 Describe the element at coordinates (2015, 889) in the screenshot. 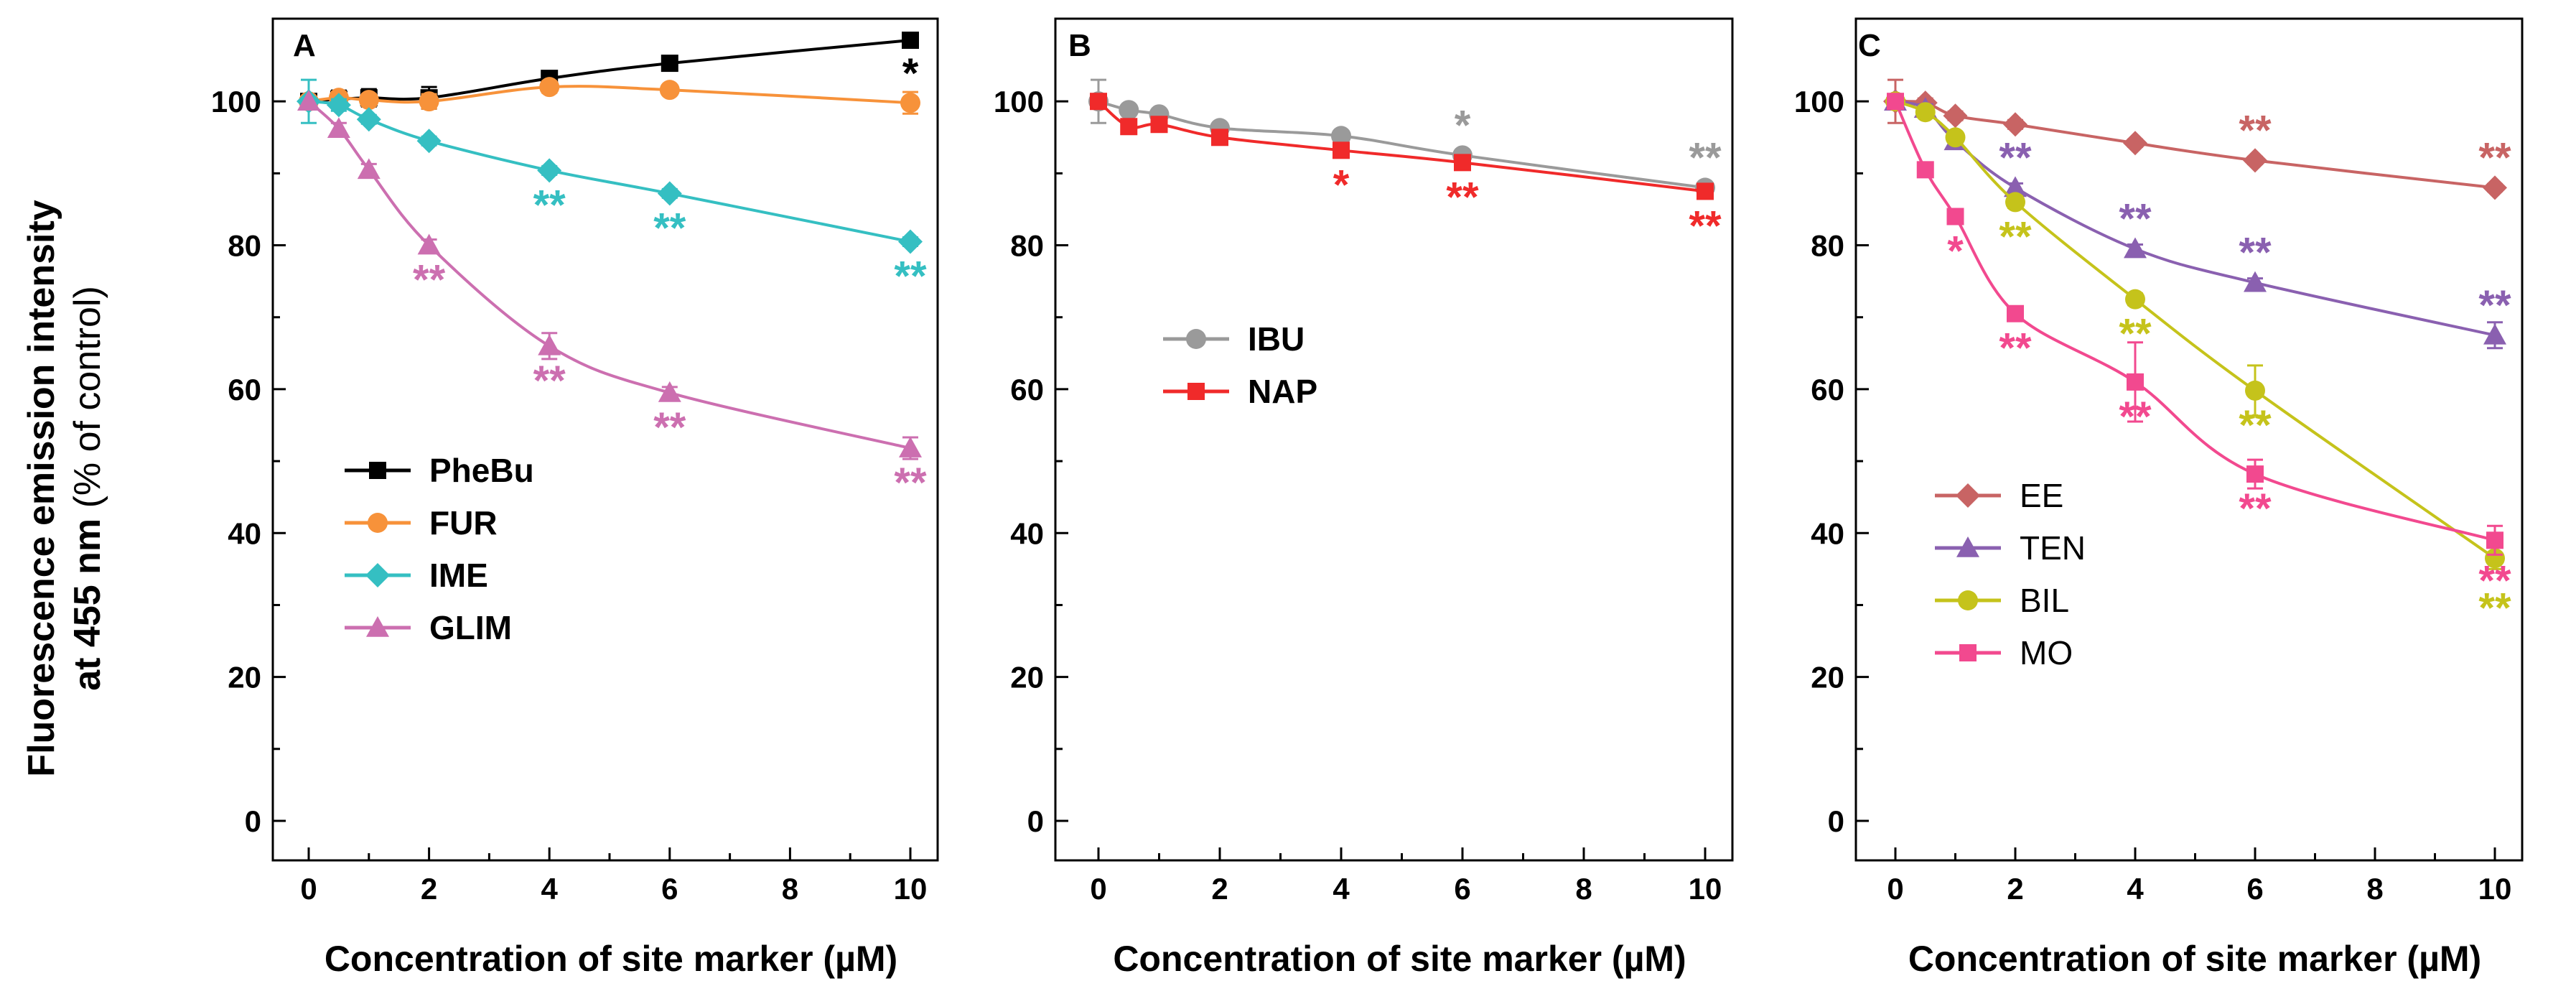

I see `panel-c-xtick-label: 2` at that location.